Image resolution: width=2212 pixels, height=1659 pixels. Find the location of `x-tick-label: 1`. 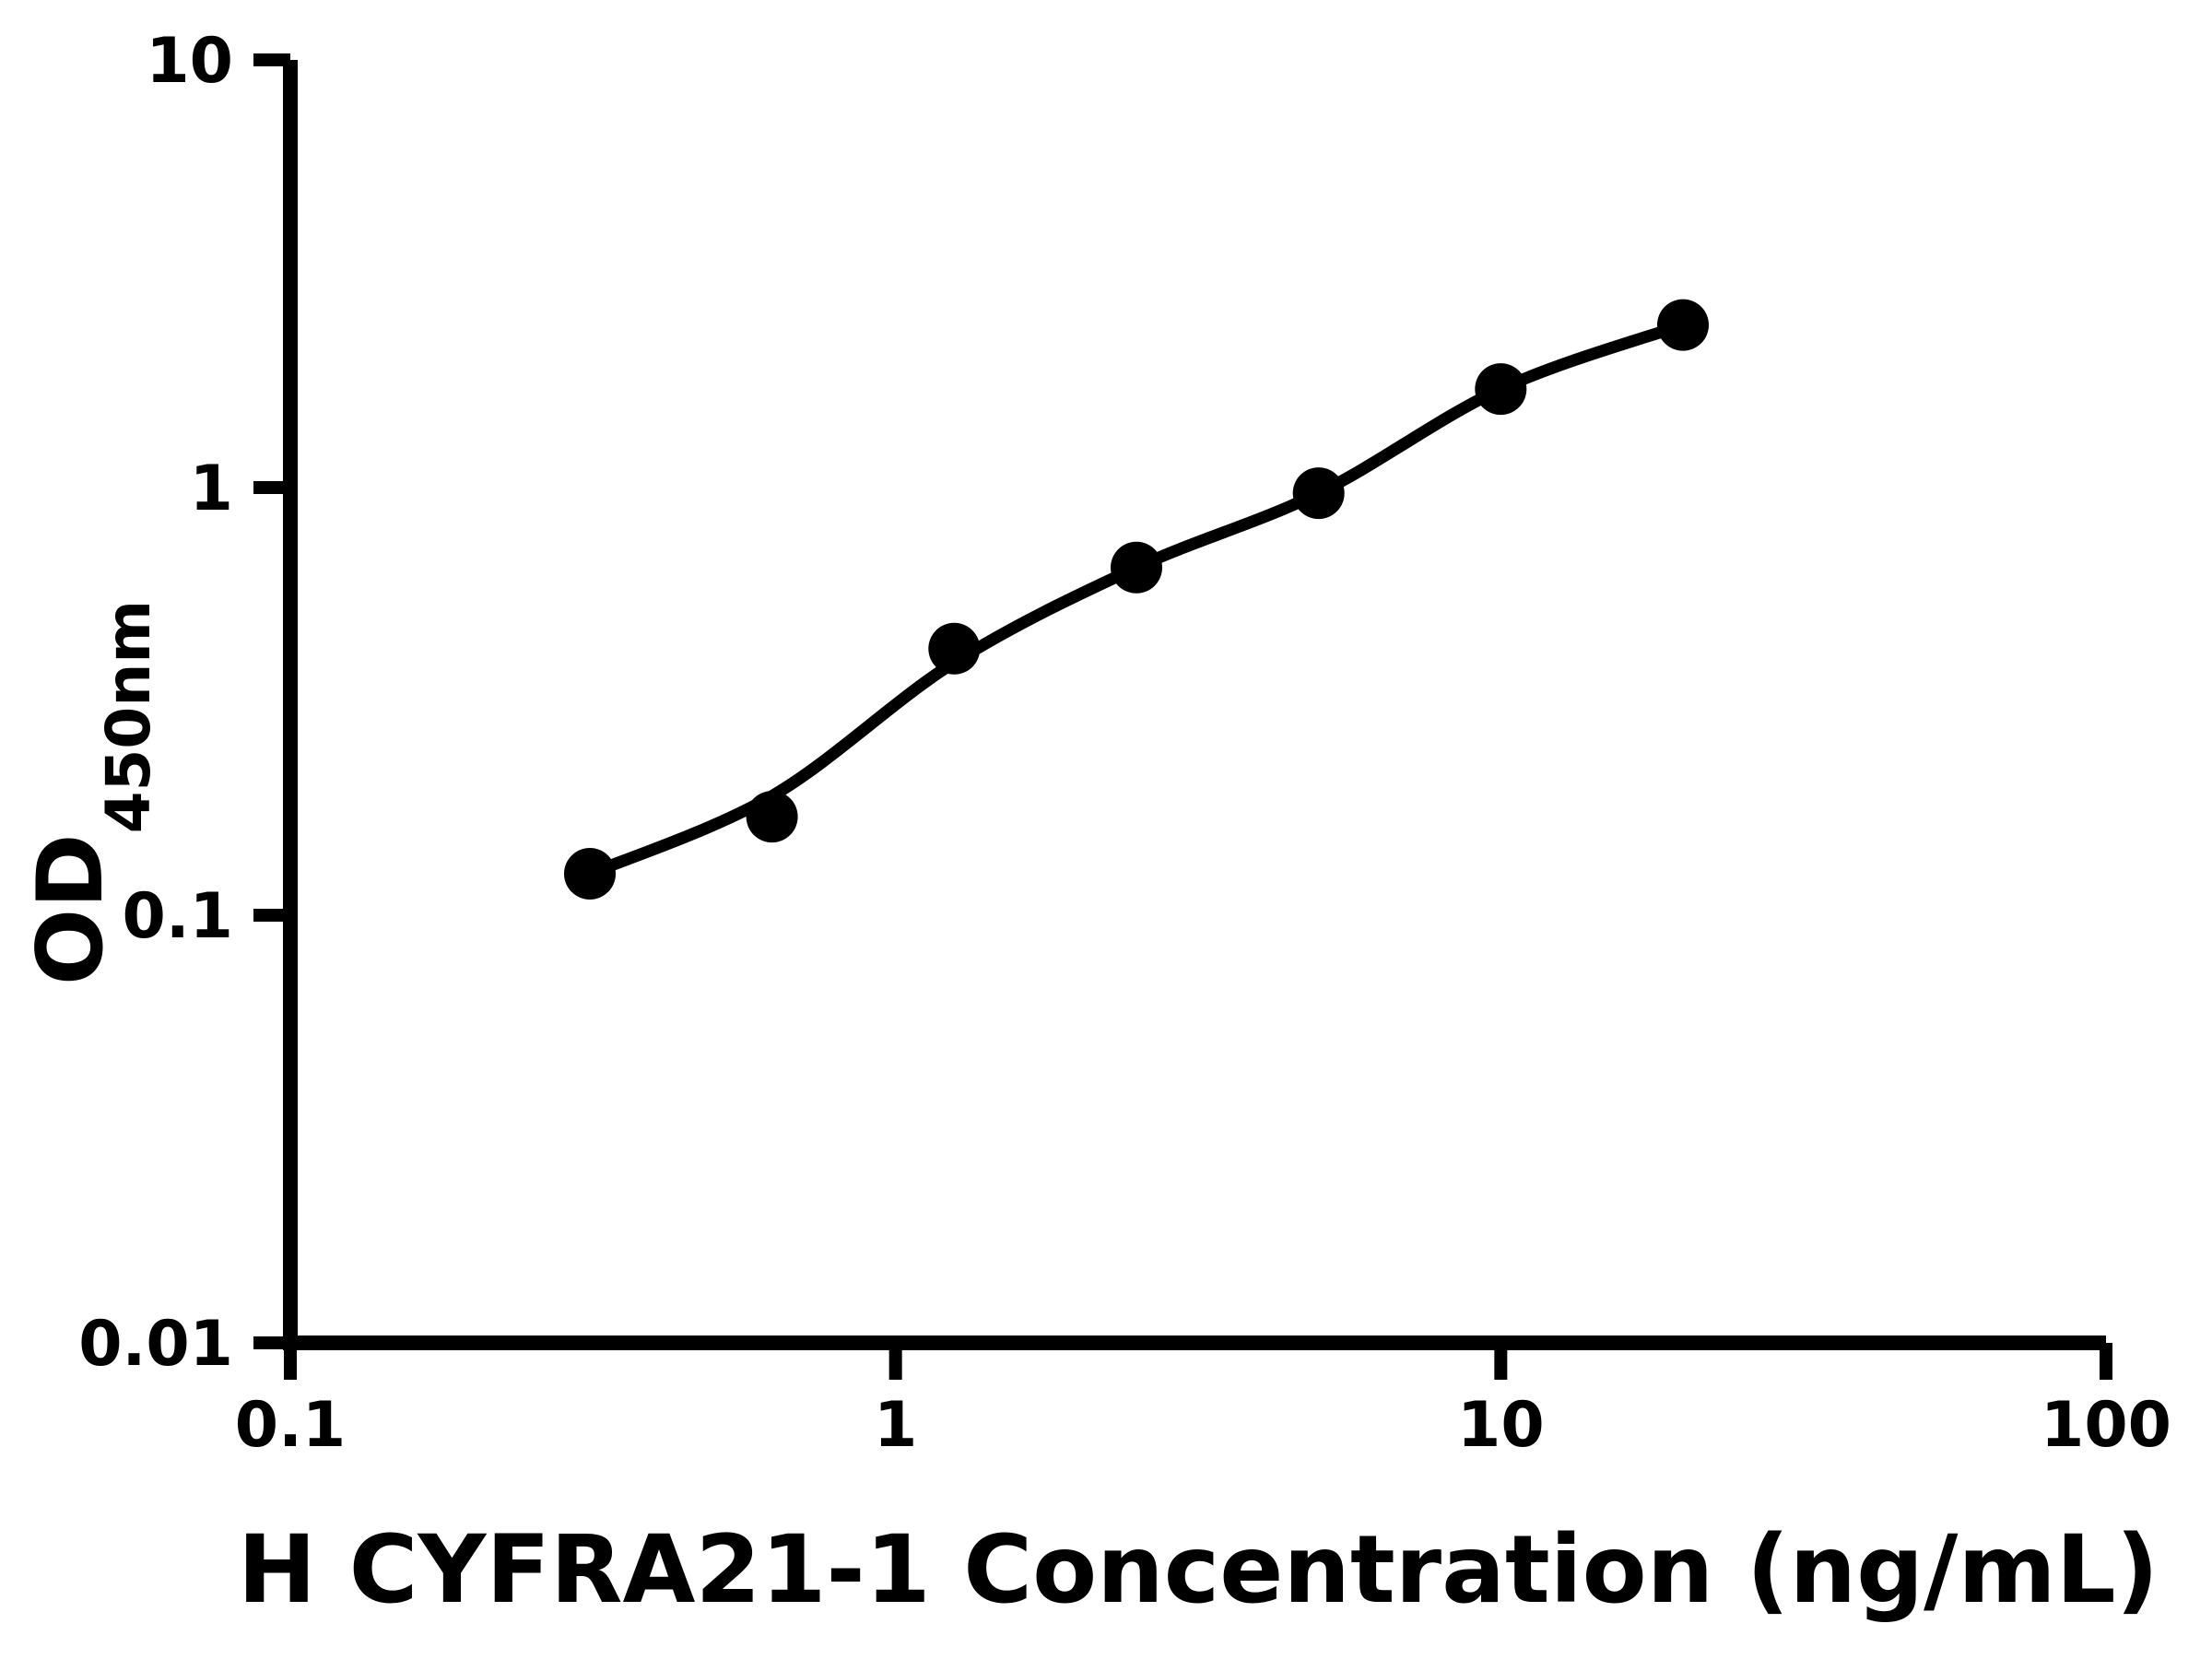

x-tick-label: 1 is located at coordinates (895, 1425).